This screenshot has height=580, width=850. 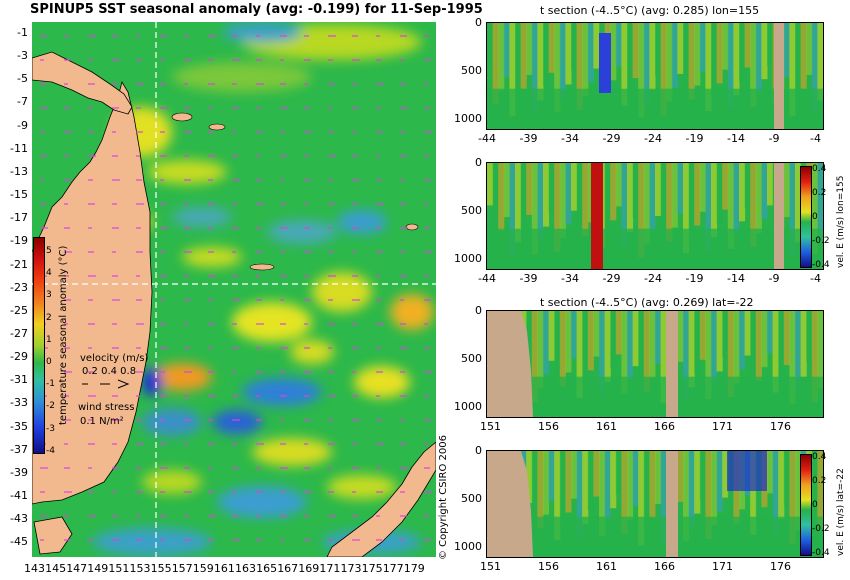 I want to click on longitude-tick-label: 161, so click(x=224, y=568).